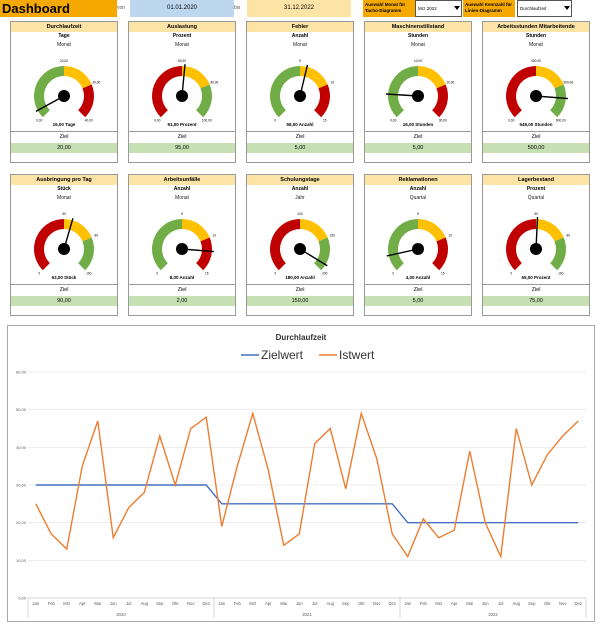  What do you see at coordinates (182, 180) in the screenshot?
I see `card-title: Arbeitsunfälle` at bounding box center [182, 180].